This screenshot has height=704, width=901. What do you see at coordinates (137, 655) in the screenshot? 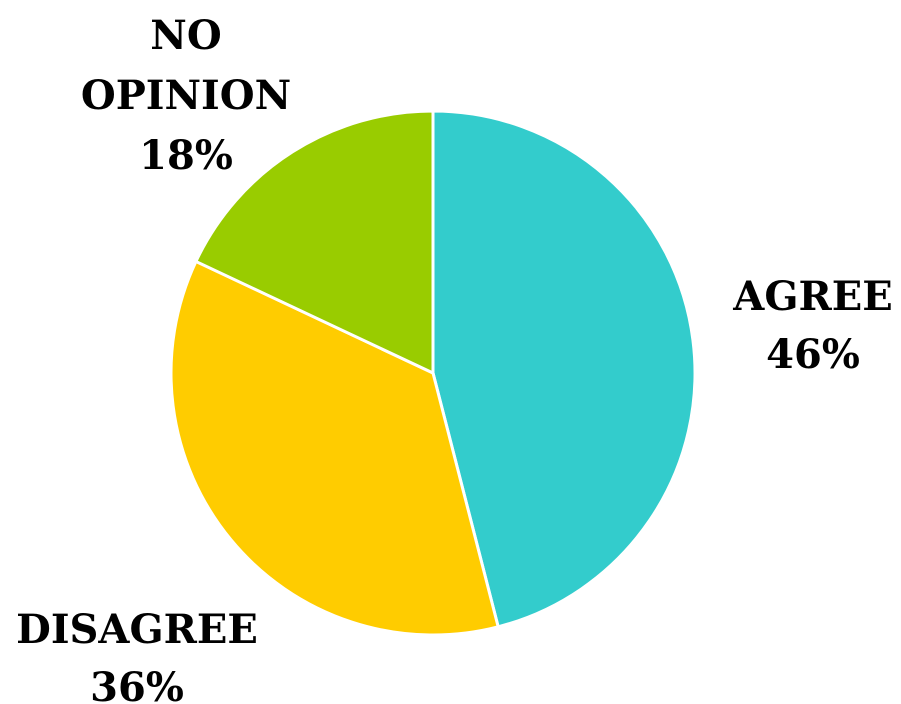
I see `slice-label-disagree: DISAGREE 36%` at bounding box center [137, 655].